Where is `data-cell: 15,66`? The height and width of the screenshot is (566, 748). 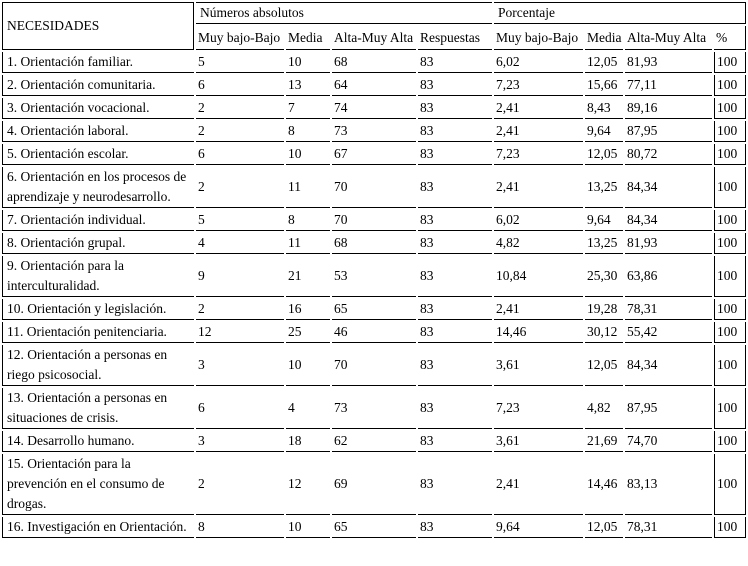
data-cell: 15,66 is located at coordinates (604, 85).